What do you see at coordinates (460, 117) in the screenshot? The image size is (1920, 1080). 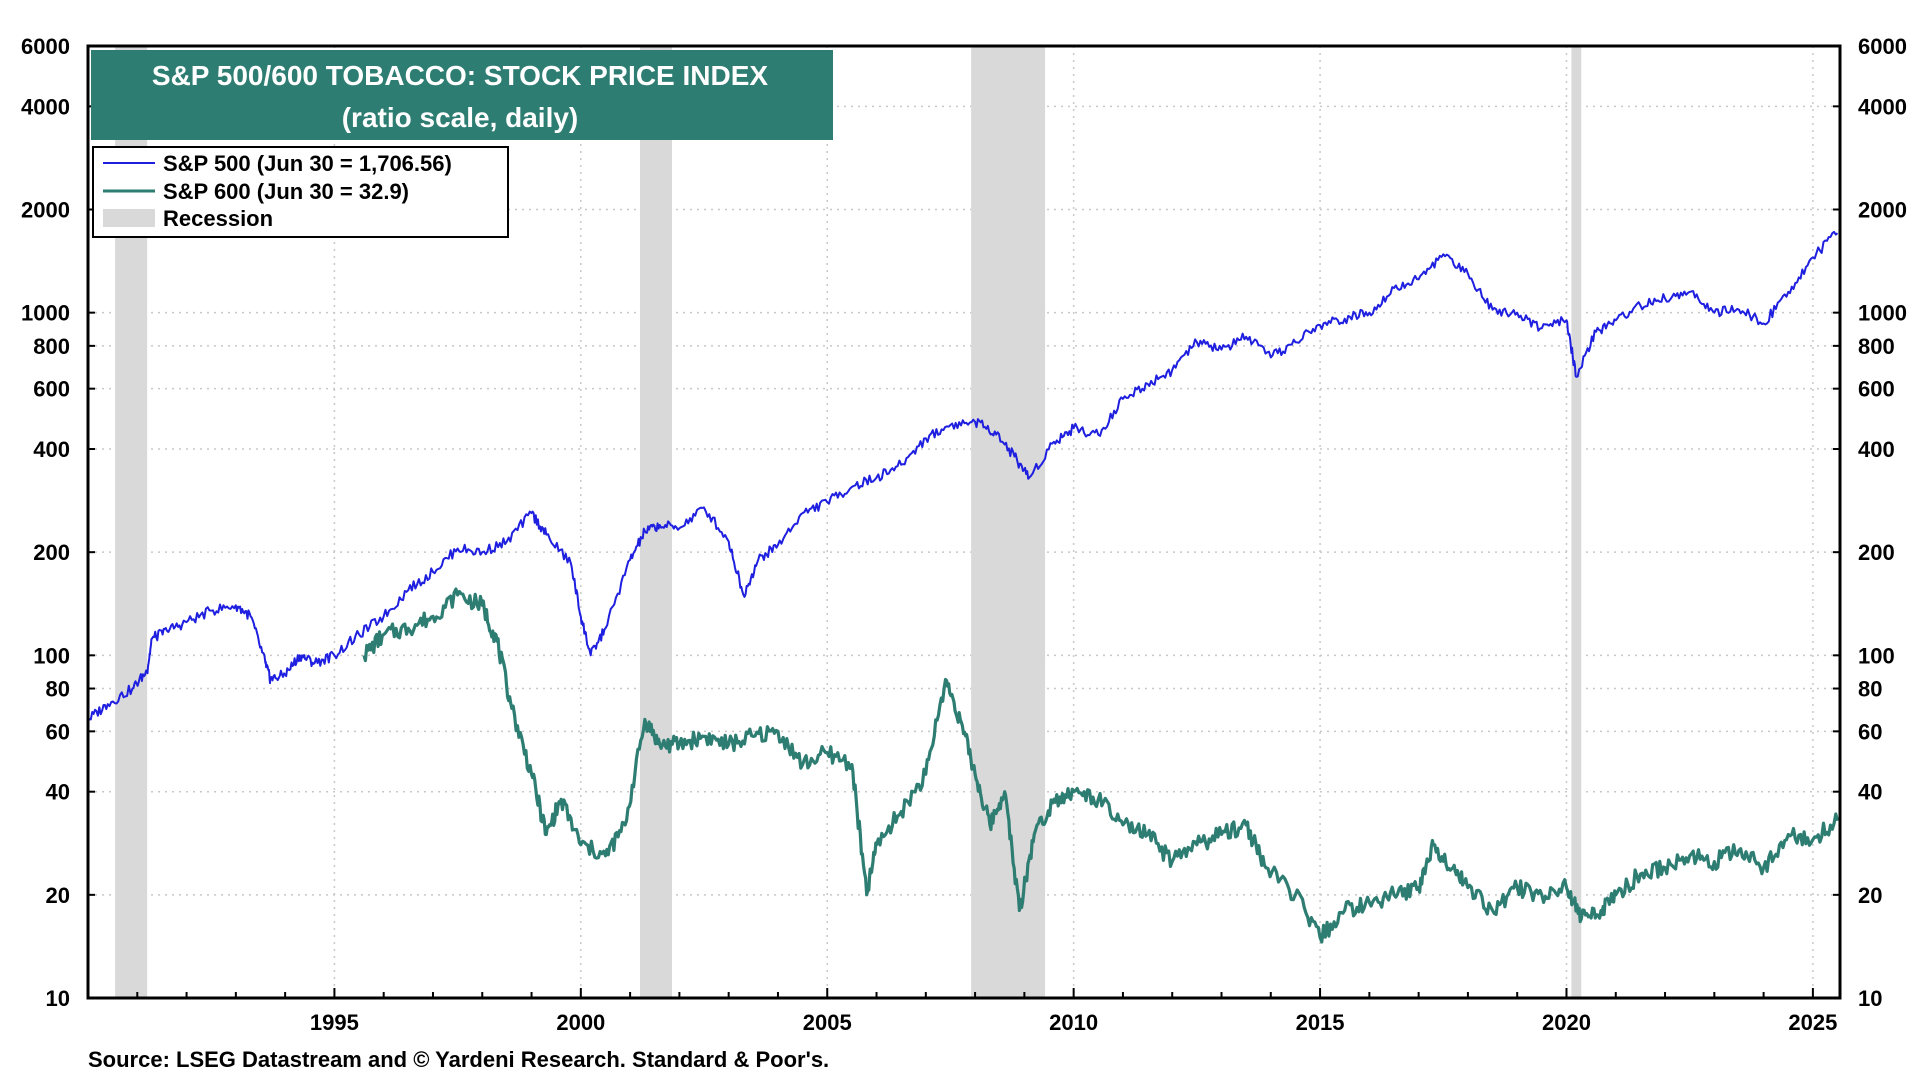 I see `chart-subtitle: (ratio scale, daily)` at bounding box center [460, 117].